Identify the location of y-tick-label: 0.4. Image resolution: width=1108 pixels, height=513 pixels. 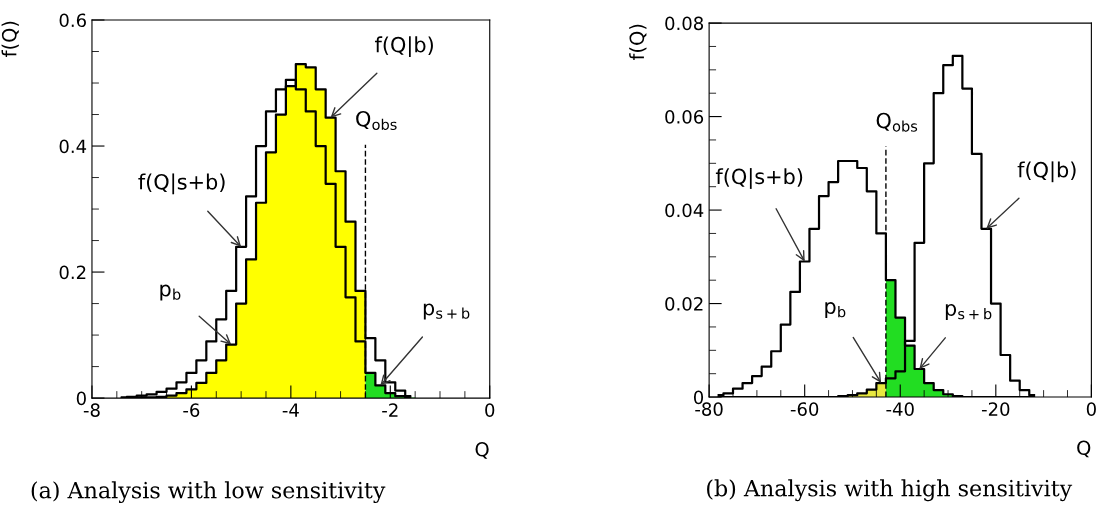
(73, 146).